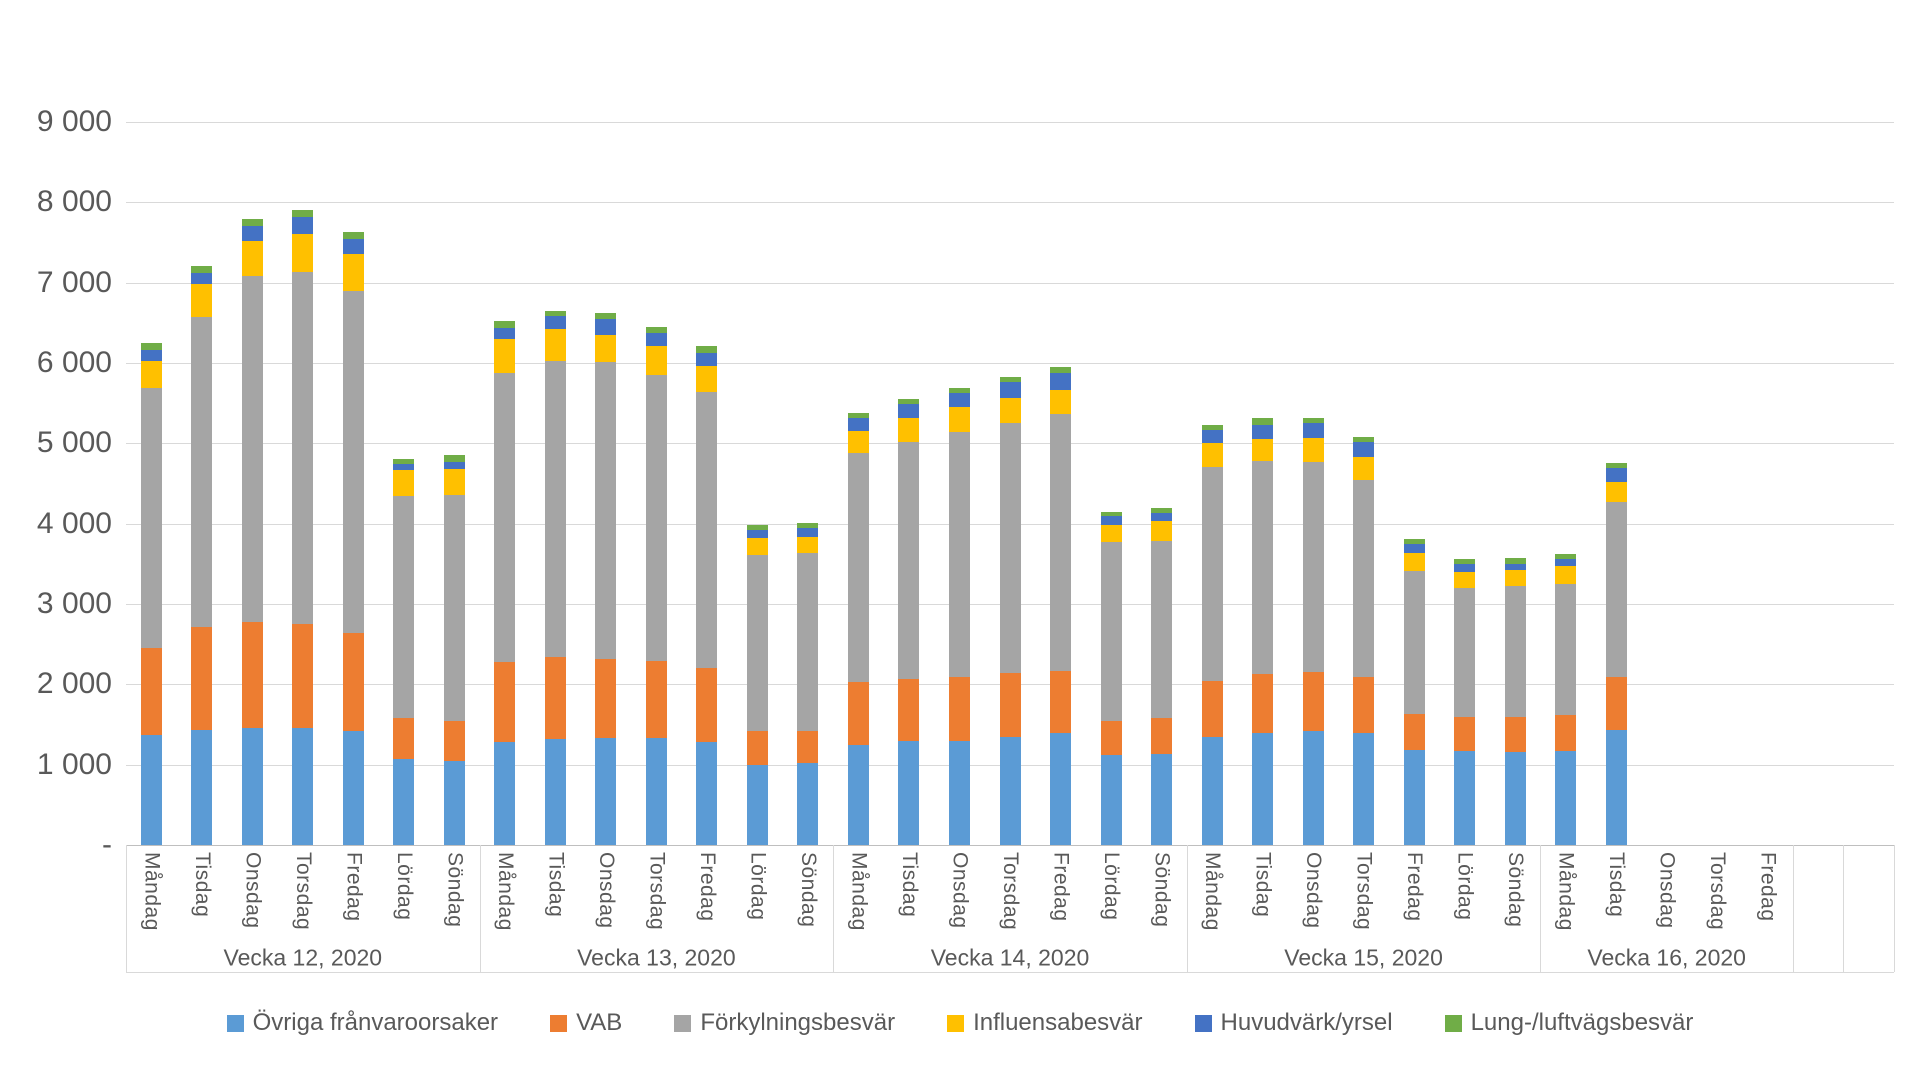  I want to click on legend-item: Lung-/luftvägsbesvär, so click(1568, 1023).